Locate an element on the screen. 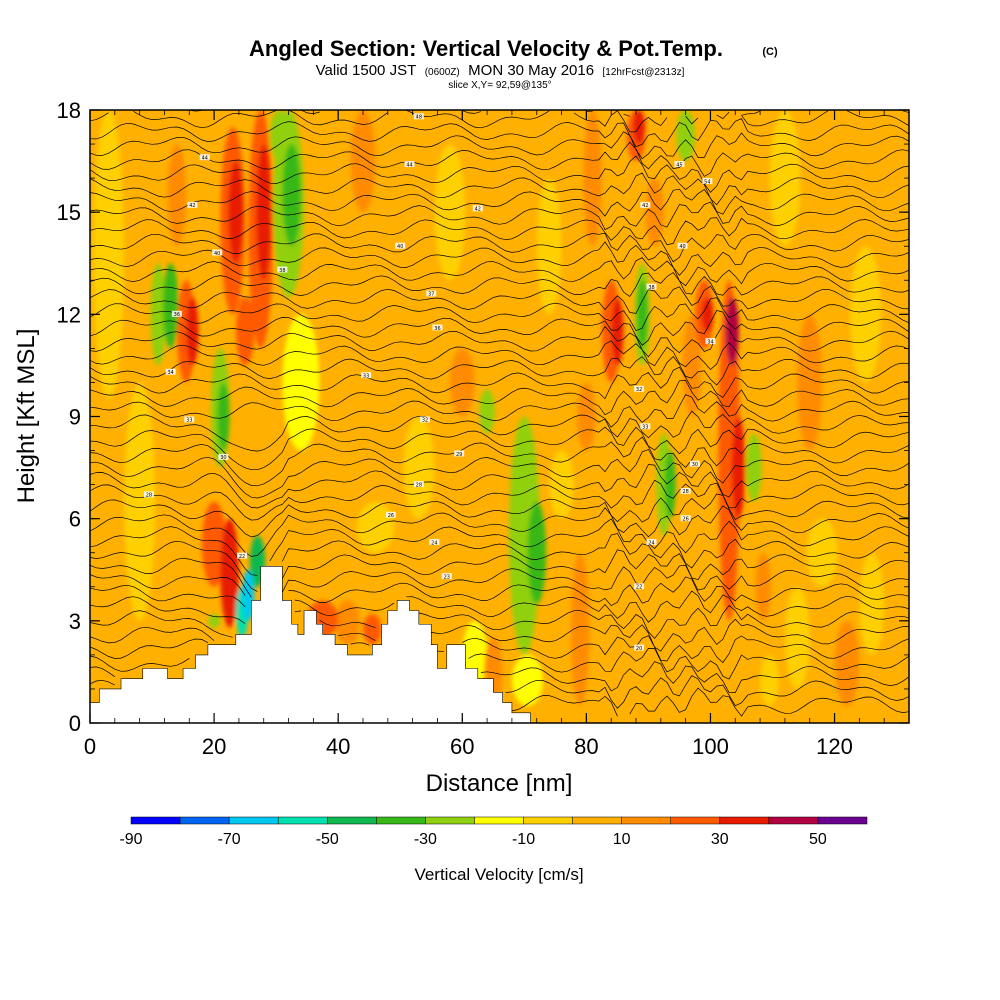 This screenshot has height=1000, width=1000. subtitle-forecast: [12hrFcst@2313z] is located at coordinates (644, 72).